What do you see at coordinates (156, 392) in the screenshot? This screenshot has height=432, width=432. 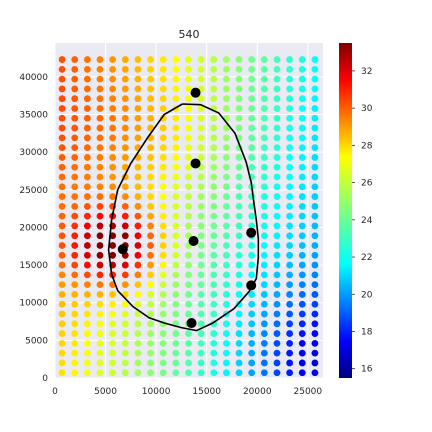 I see `x-tick-label: 10000` at bounding box center [156, 392].